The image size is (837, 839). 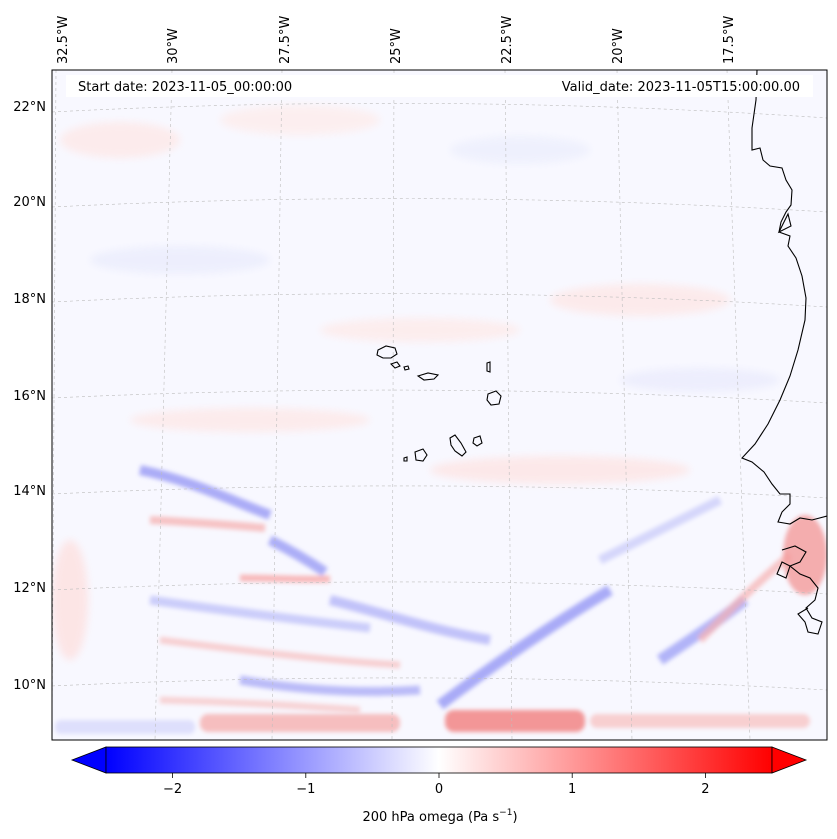 I want to click on latitude-label: 20°N, so click(x=29, y=202).